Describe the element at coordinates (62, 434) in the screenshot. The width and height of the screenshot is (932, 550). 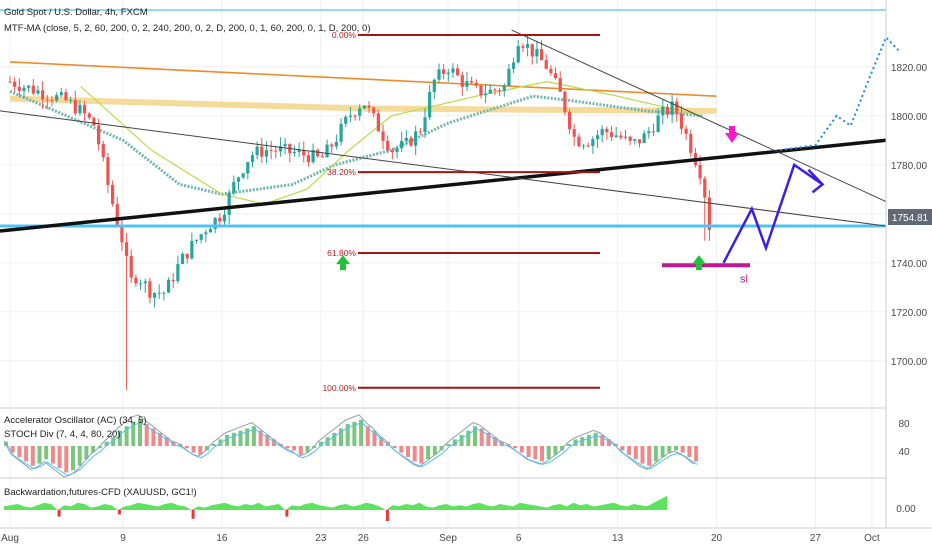
I see `stoch-panel-label: STOCH Div (7, 4, 4, 80, 20)` at that location.